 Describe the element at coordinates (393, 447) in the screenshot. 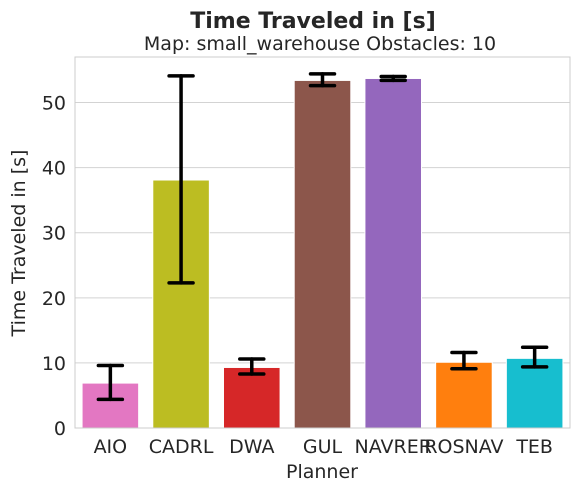

I see `x-tick-label-navrer: NAVRER` at that location.